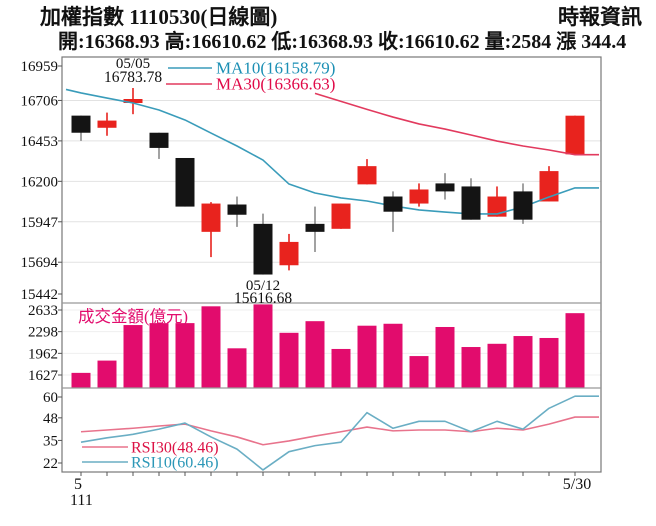 This screenshot has width=656, height=526. Describe the element at coordinates (577, 484) in the screenshot. I see `x-axis-label-end-date: 5/30` at that location.